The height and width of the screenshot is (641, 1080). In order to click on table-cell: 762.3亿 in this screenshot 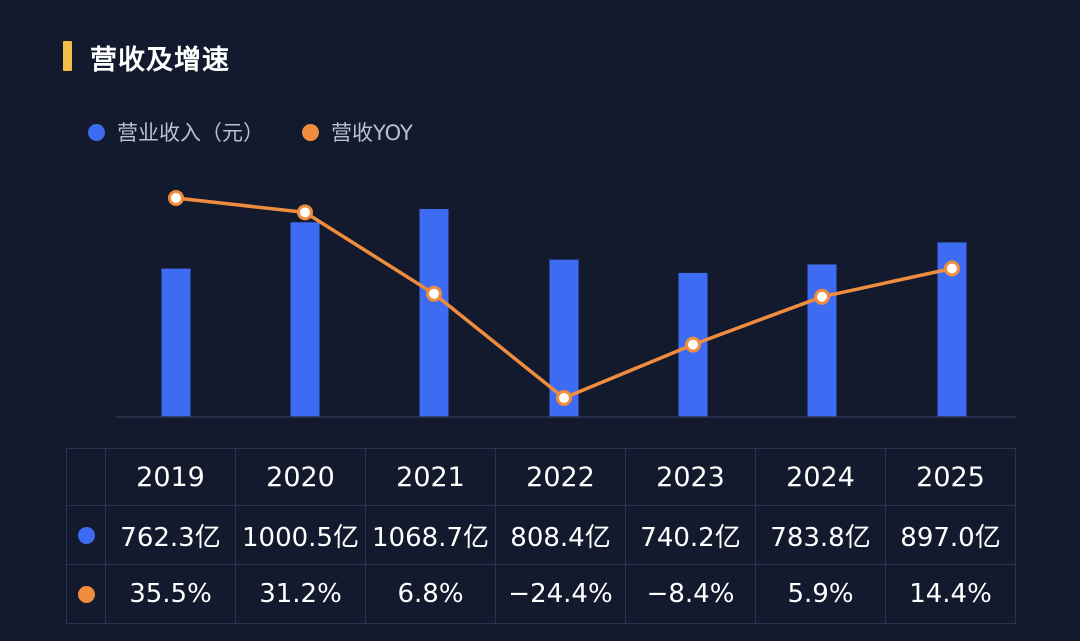, I will do `click(170, 535)`.